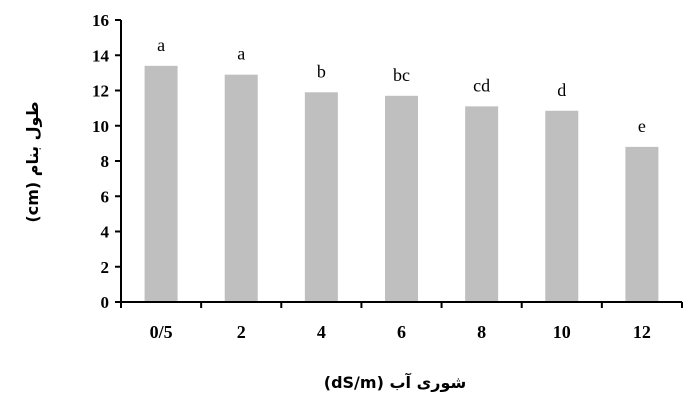  I want to click on y-axis-ticks: 0 2 4 6 8 10 12 14 16, so click(106, 161).